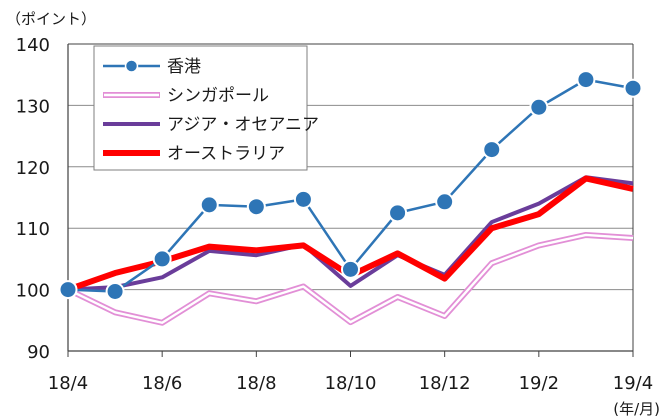  What do you see at coordinates (51, 19) in the screenshot?
I see `y-axis-unit-label: （ポイント）` at bounding box center [51, 19].